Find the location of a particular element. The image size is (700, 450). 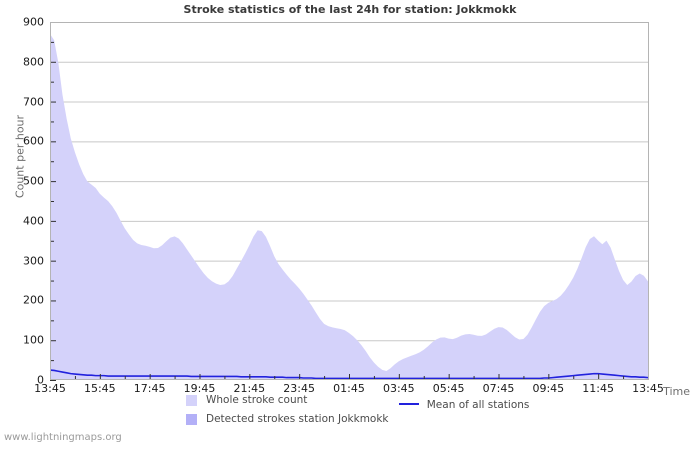

y-tick-label: 600 is located at coordinates (33, 141).